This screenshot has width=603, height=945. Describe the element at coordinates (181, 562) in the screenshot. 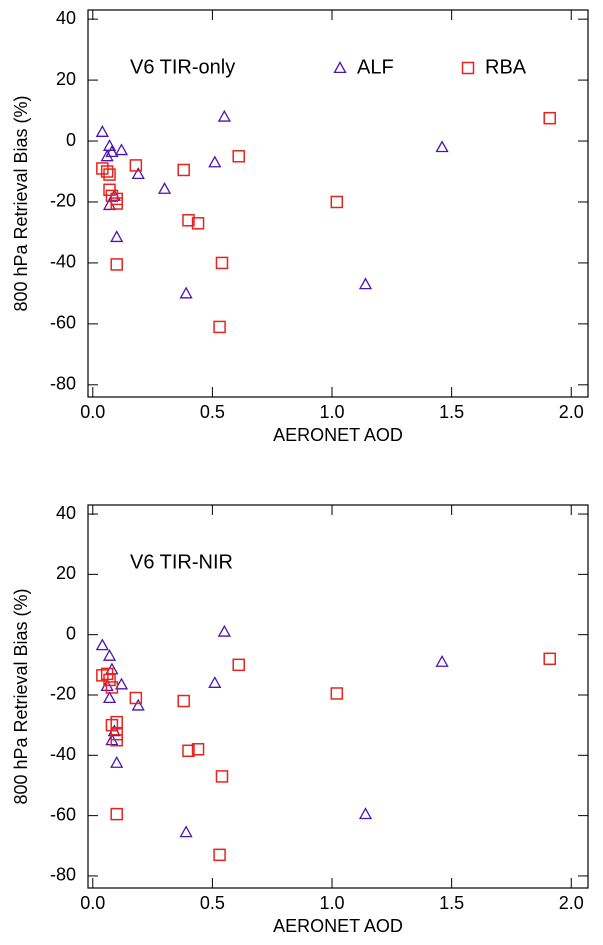

I see `annotation: V6 TIR-NIR` at that location.